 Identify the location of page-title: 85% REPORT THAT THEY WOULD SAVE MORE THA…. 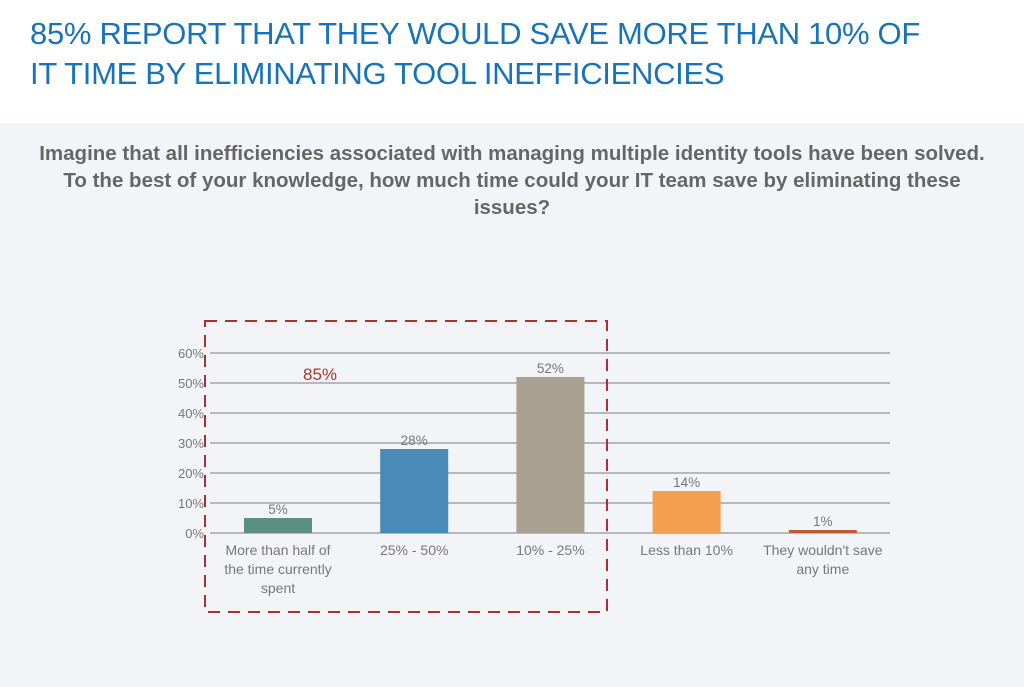
(475, 54).